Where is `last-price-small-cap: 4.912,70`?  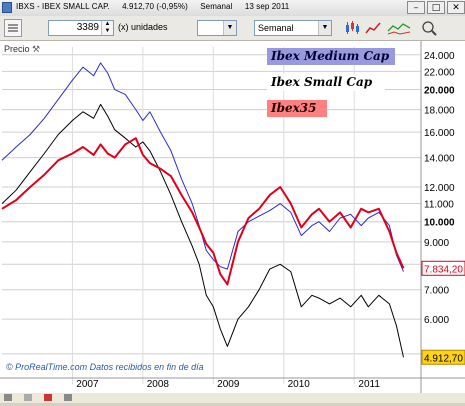
last-price-small-cap: 4.912,70 is located at coordinates (443, 358).